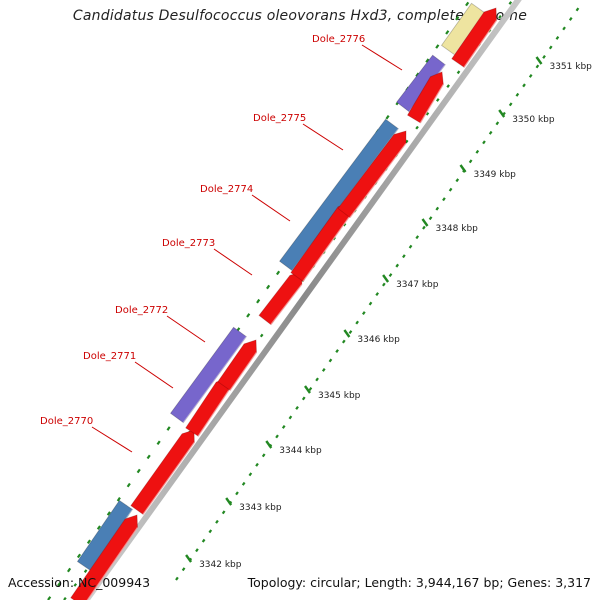 The image size is (600, 600). Describe the element at coordinates (66, 421) in the screenshot. I see `gene-label: Dole_2770` at that location.